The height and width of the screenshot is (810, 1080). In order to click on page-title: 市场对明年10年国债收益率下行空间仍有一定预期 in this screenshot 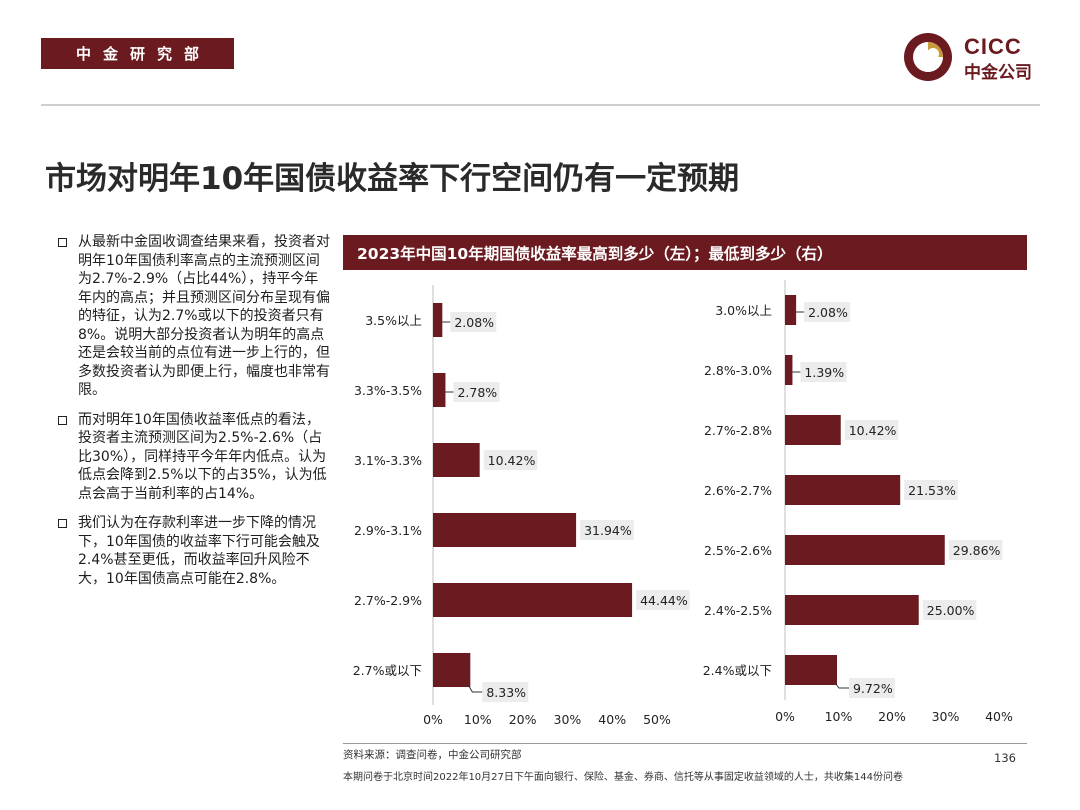, I will do `click(392, 179)`.